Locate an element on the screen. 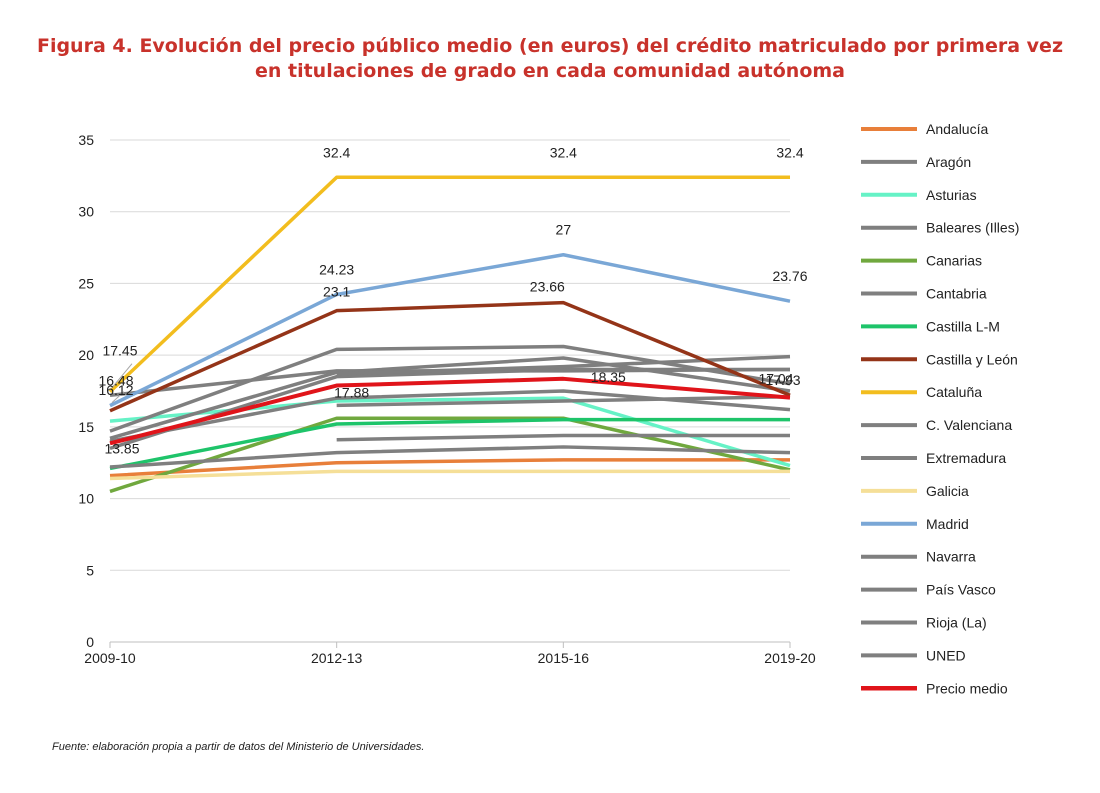  legend-label: Cataluña is located at coordinates (954, 392).